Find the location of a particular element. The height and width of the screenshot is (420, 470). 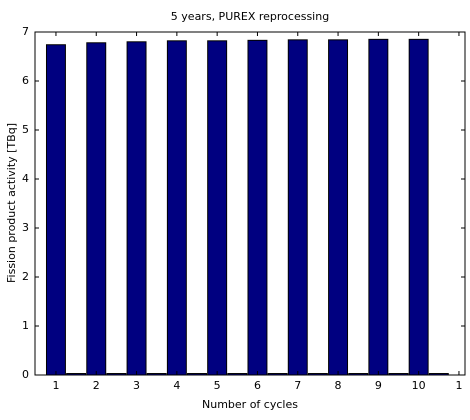

x-tick-label: 8 is located at coordinates (338, 385).